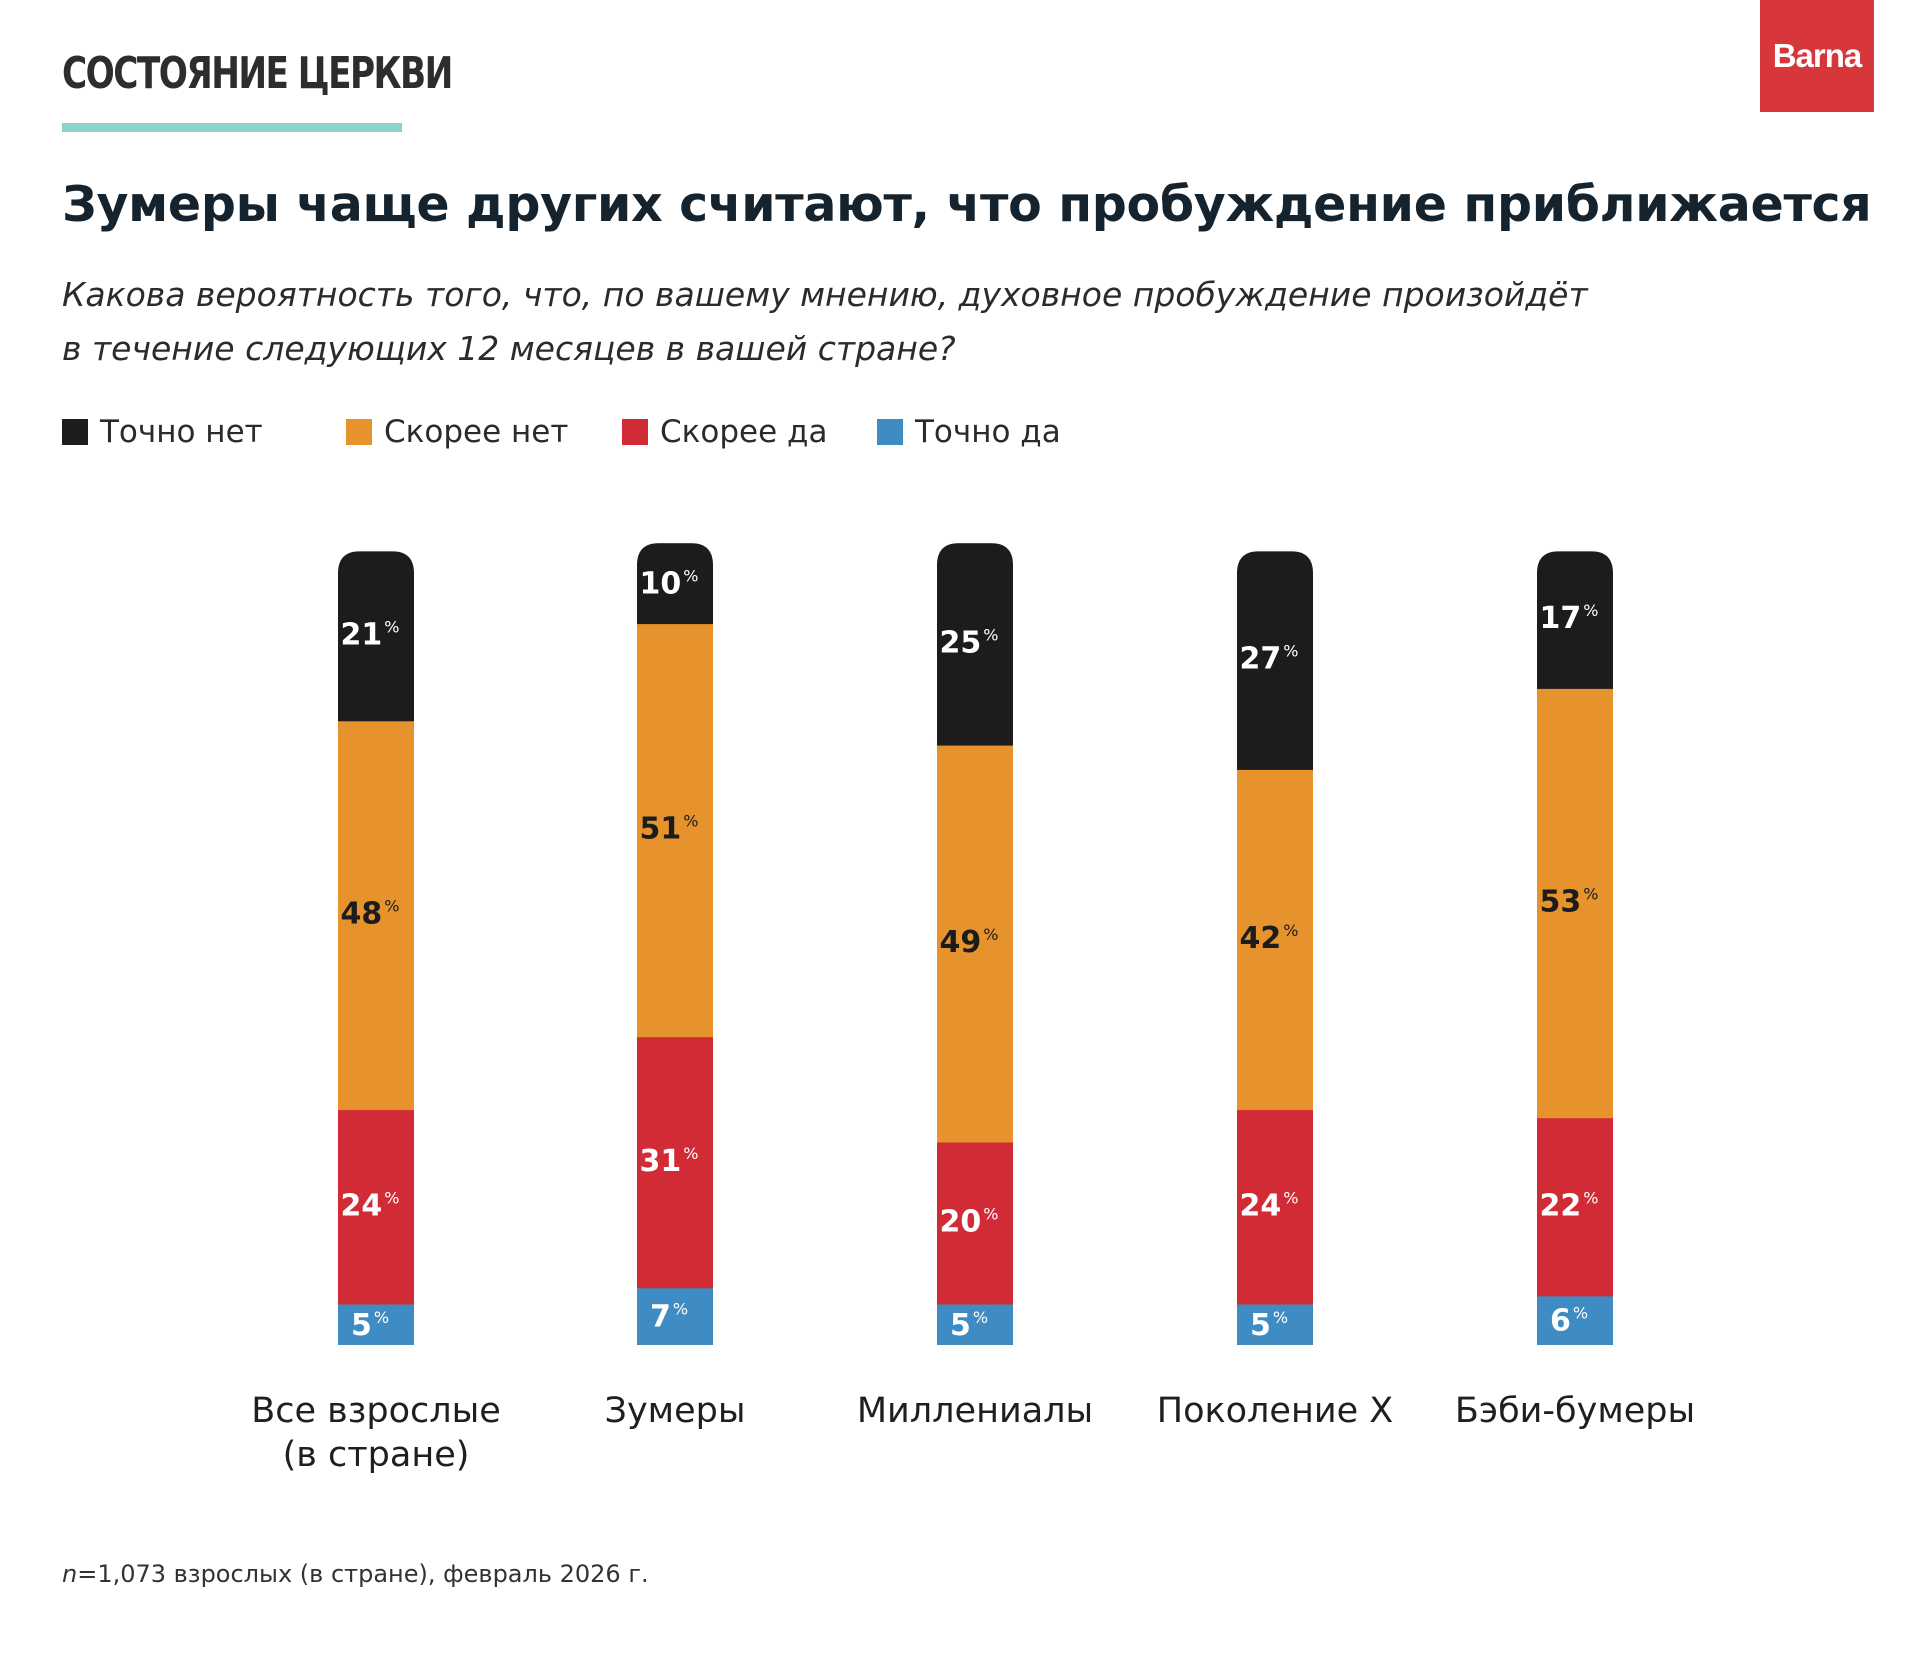  Describe the element at coordinates (669, 584) in the screenshot. I see `data-label-definitely-no: 10%` at that location.